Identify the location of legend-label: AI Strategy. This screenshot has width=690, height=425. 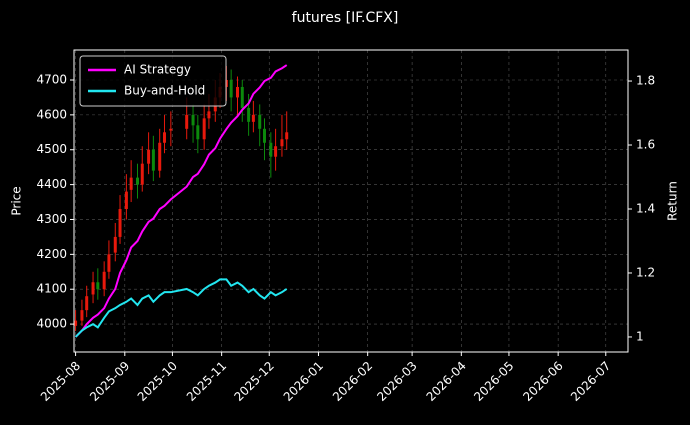
(157, 70).